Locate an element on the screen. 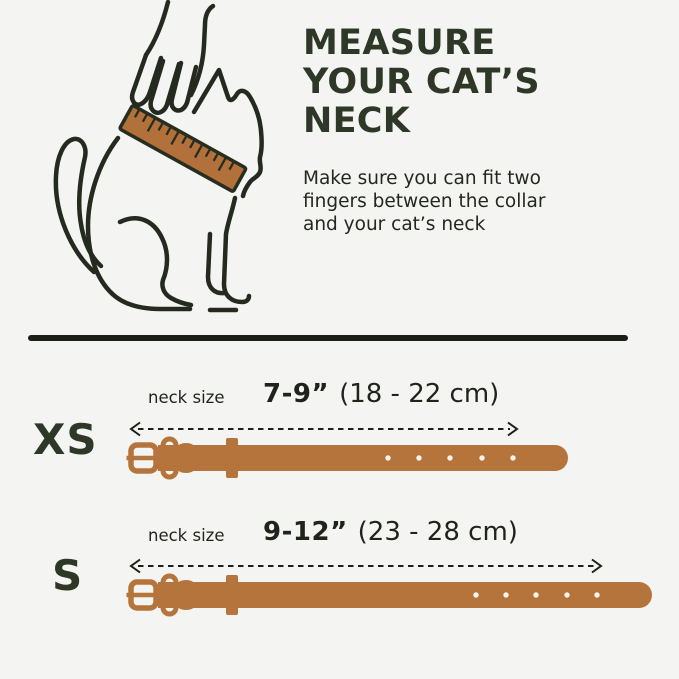 The width and height of the screenshot is (679, 679). title-line-1: MEASURE is located at coordinates (399, 43).